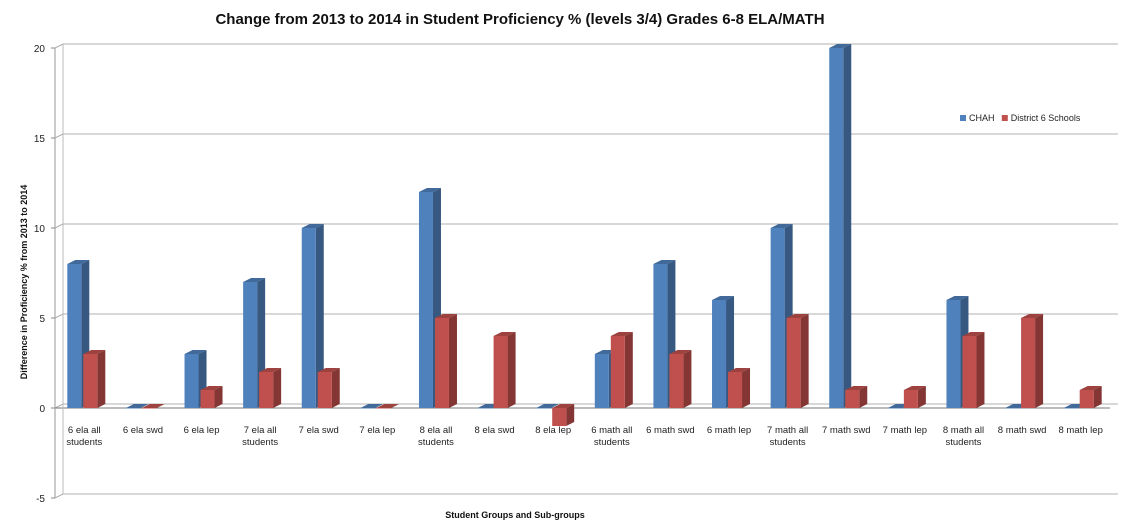 The width and height of the screenshot is (1122, 524). What do you see at coordinates (729, 430) in the screenshot?
I see `x-category-label-line: 6 math lep` at bounding box center [729, 430].